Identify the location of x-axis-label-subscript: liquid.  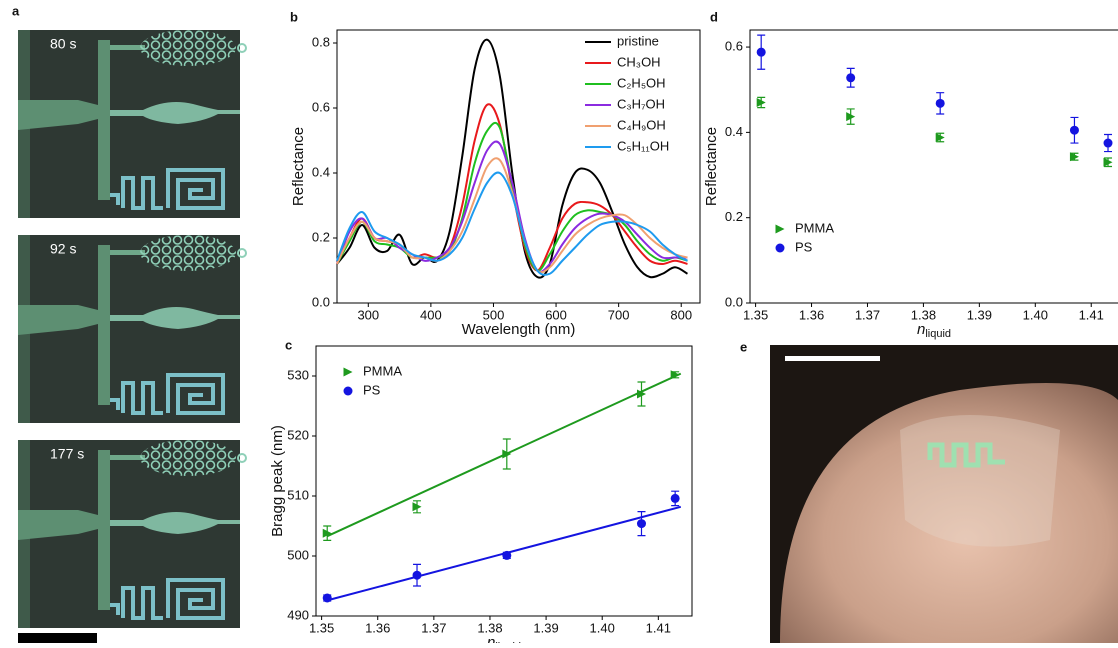
(938, 334).